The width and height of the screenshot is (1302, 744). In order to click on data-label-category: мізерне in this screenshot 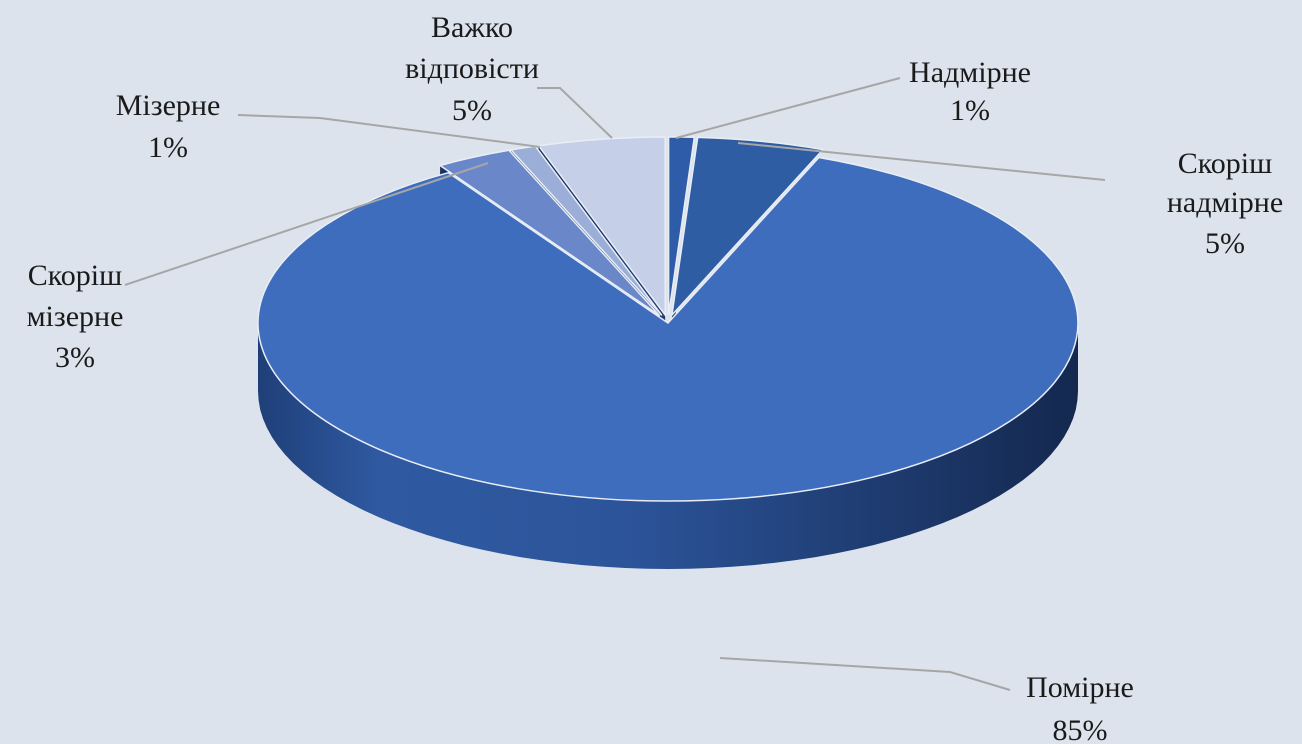, I will do `click(75, 316)`.